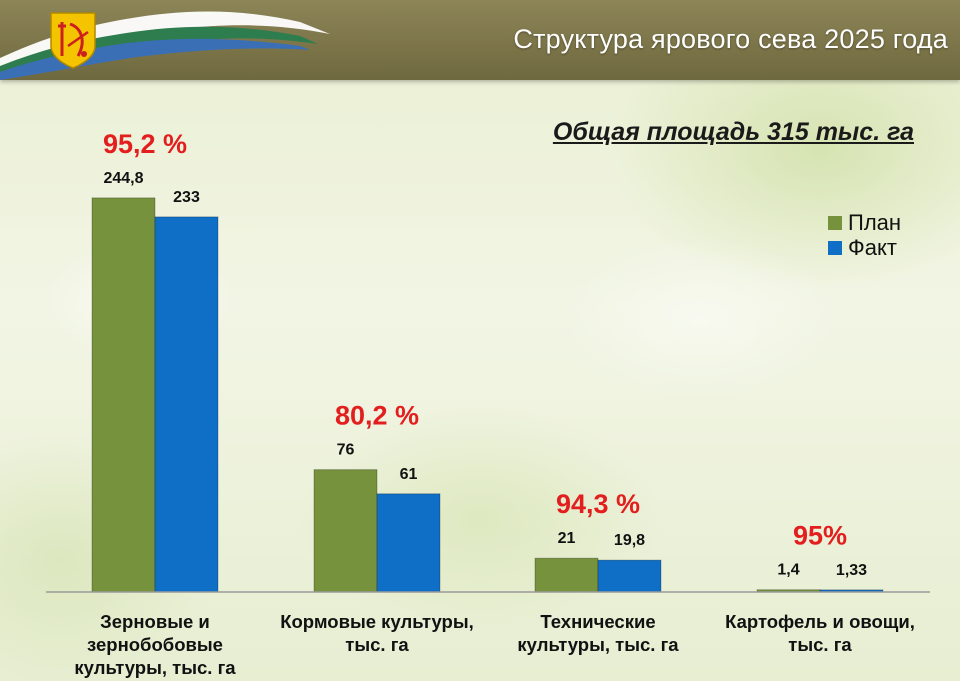 Image resolution: width=960 pixels, height=681 pixels. I want to click on chart-subtitle: Общая площадь 315 тыс. га, so click(733, 132).